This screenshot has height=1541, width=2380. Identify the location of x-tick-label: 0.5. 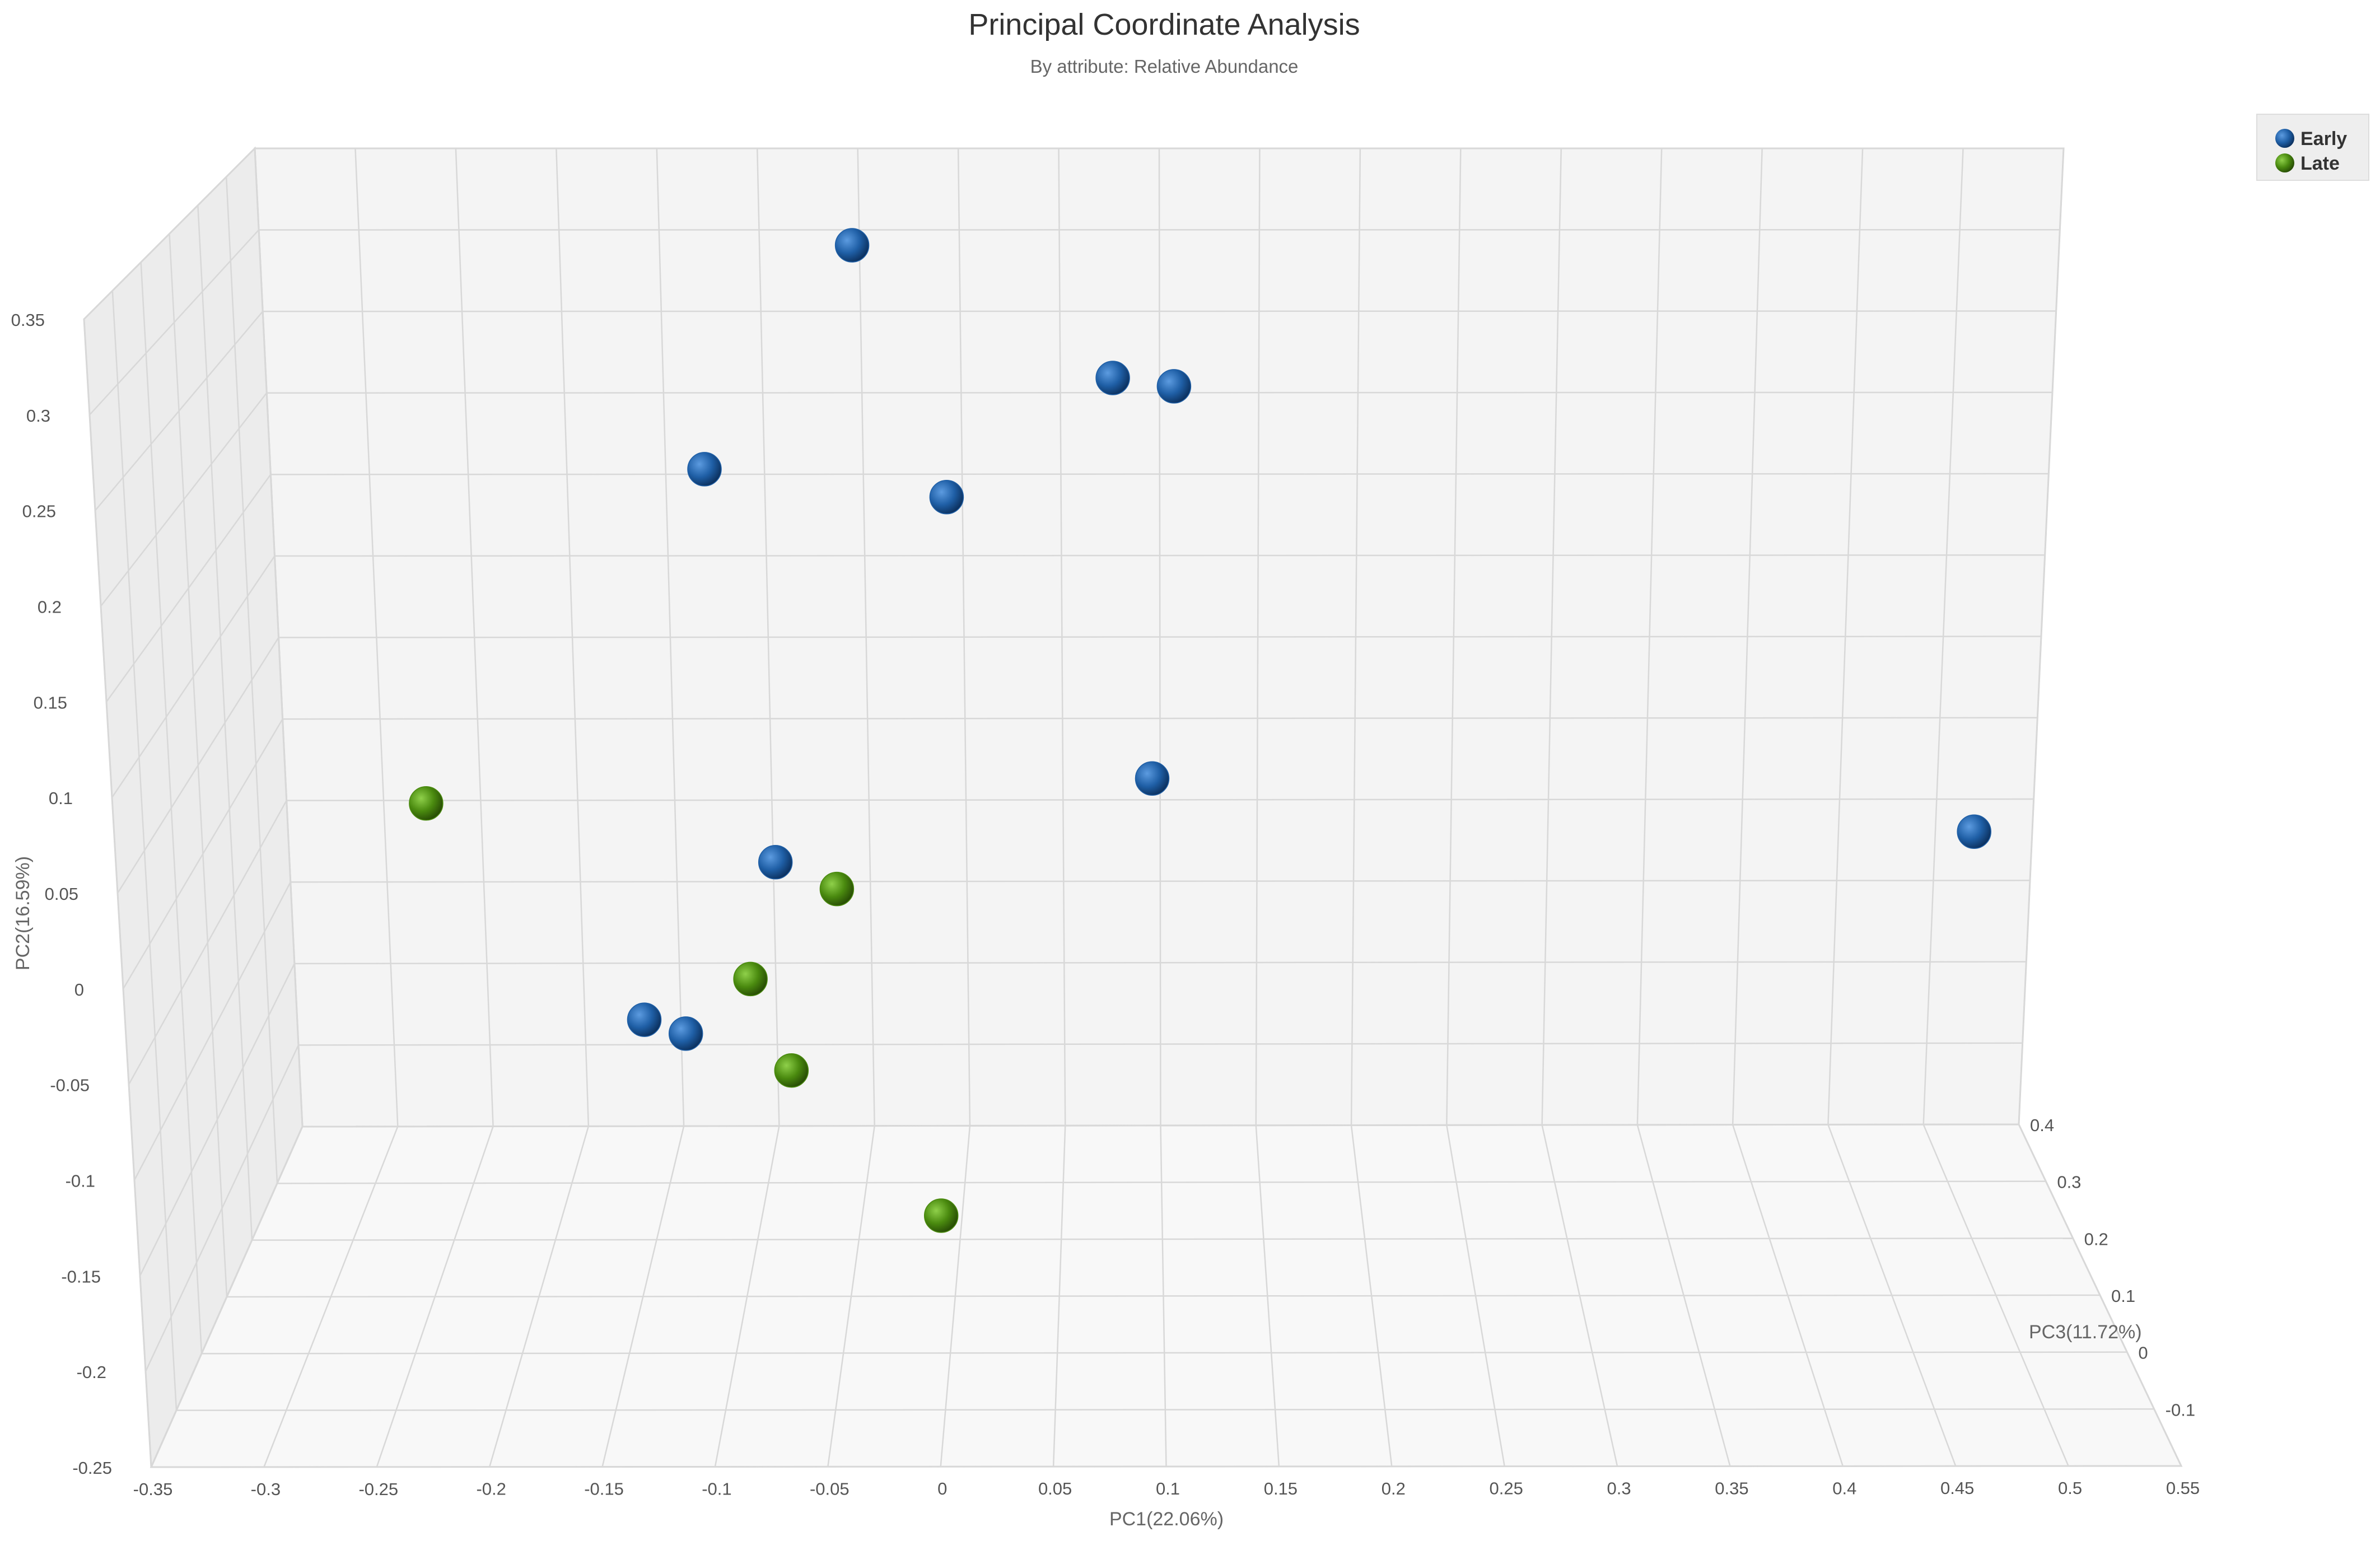
(2070, 1488).